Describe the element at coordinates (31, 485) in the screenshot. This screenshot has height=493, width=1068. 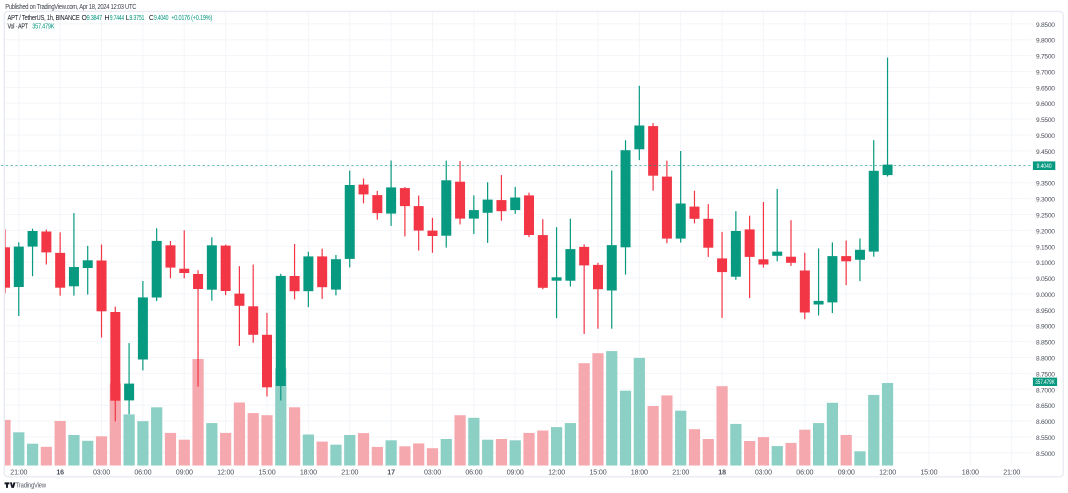
I see `svg-text: TradingView` at that location.